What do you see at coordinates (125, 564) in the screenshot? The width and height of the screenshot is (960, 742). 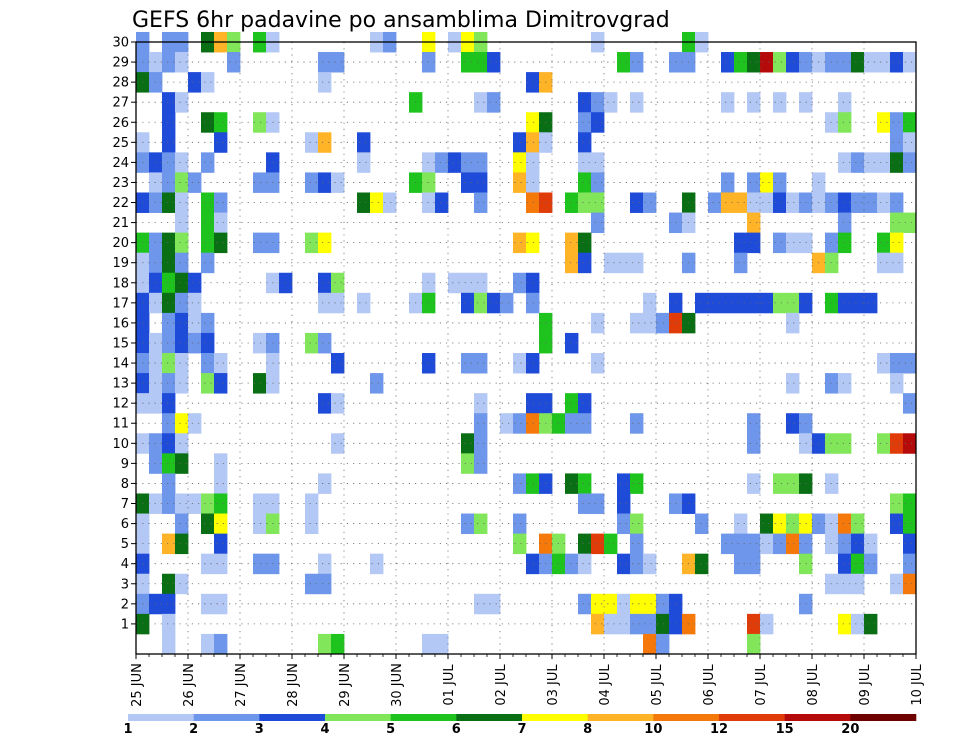 I see `y-tick-label: 4` at bounding box center [125, 564].